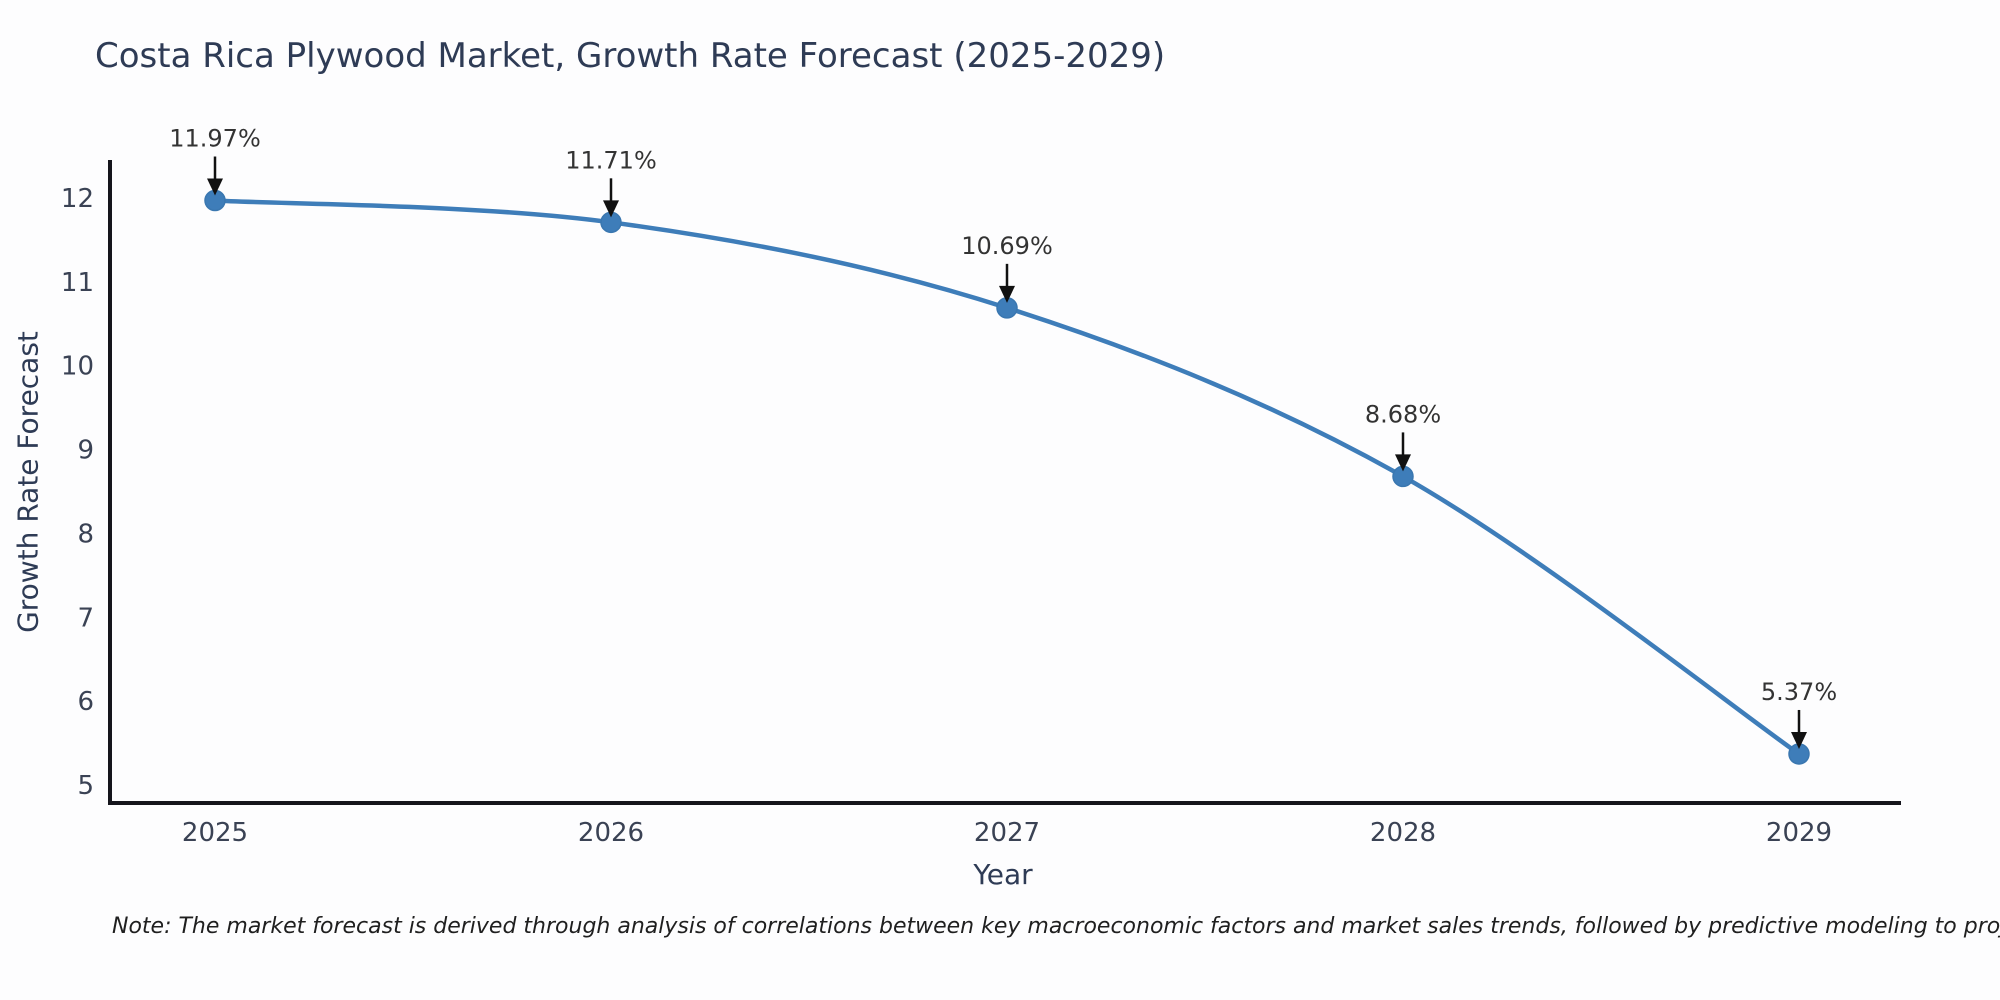  Describe the element at coordinates (1007, 833) in the screenshot. I see `x-tick-label: 2027` at that location.